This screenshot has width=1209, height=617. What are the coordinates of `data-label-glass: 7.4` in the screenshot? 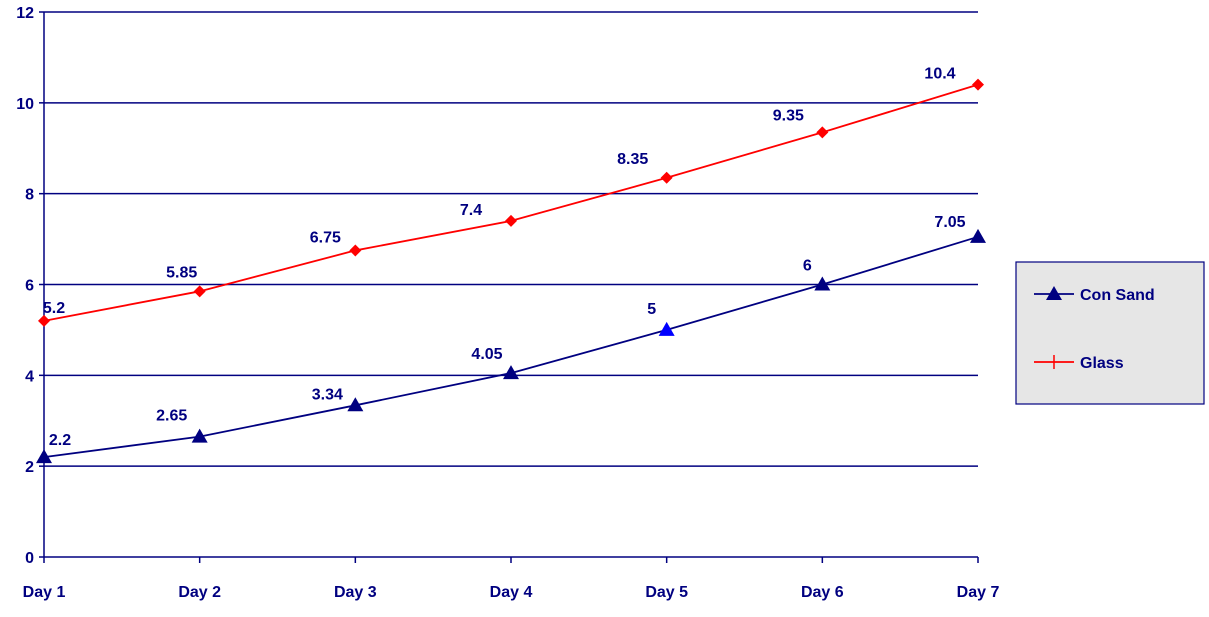 It's located at (471, 210).